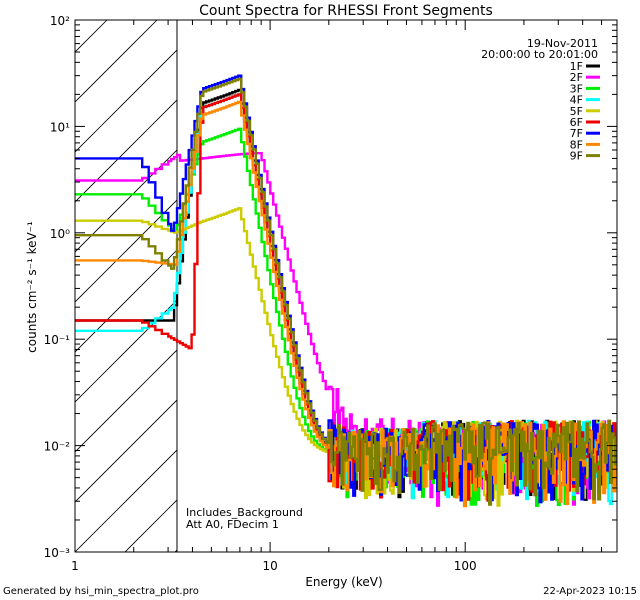  I want to click on y-tick-labels: 10⁻³ 10⁻² 10⁻¹ 10⁰ 10¹ 10², so click(57, 287).